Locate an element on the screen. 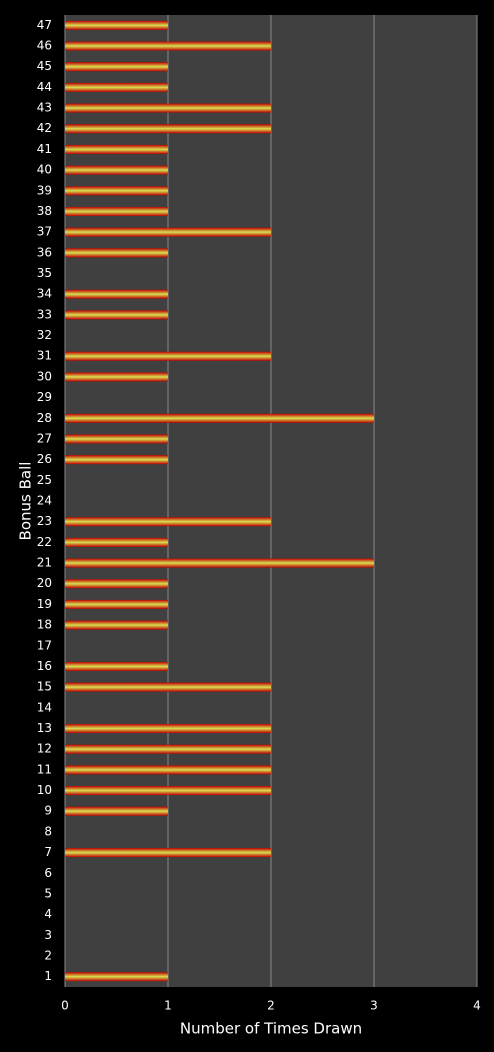  y-tick-label: 40 is located at coordinates (44, 170).